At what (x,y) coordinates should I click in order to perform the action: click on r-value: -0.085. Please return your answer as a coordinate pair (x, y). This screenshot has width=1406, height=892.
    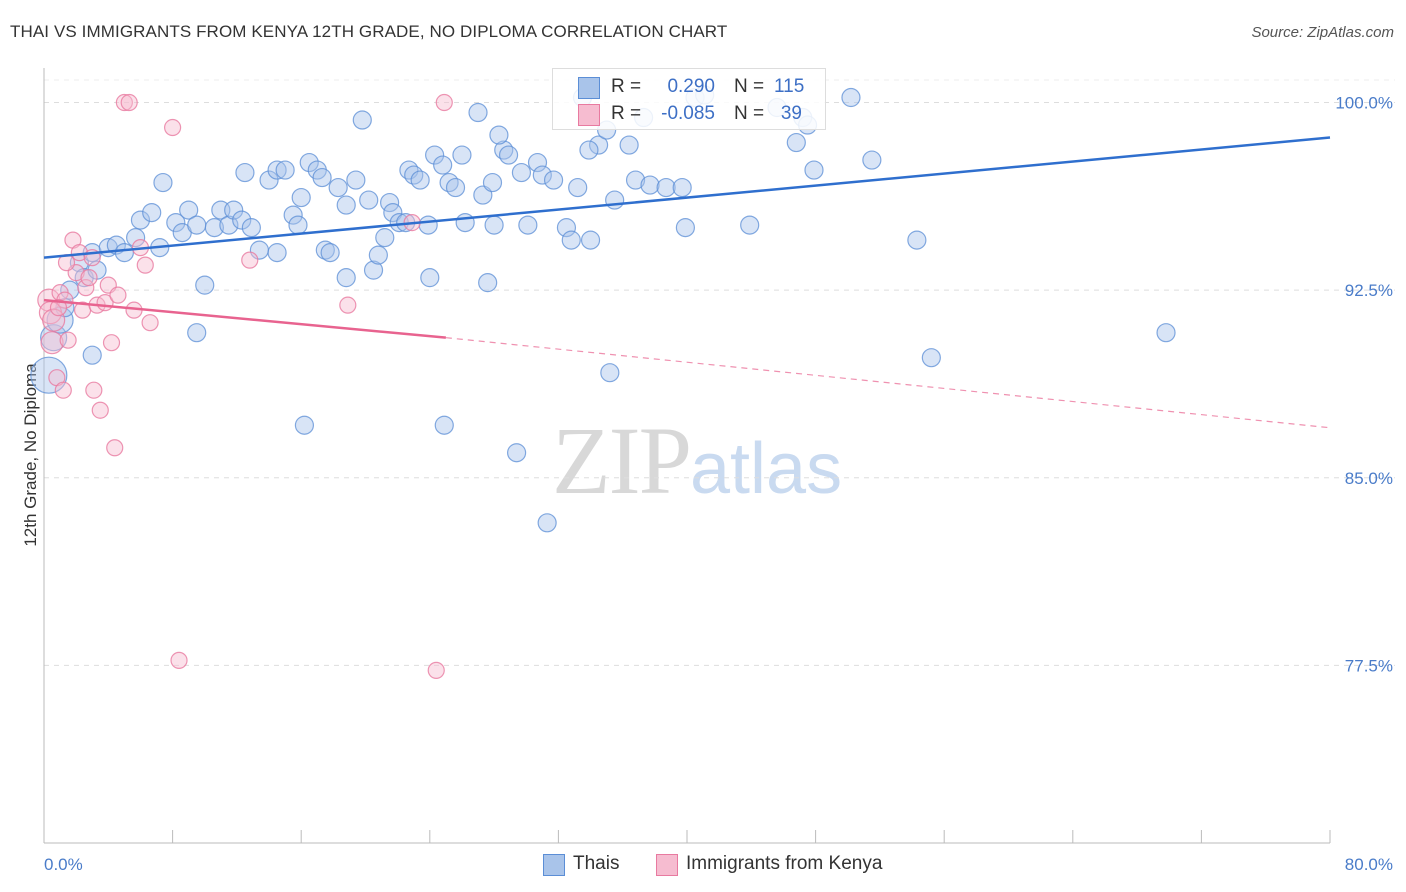
    Looking at the image, I should click on (688, 113).